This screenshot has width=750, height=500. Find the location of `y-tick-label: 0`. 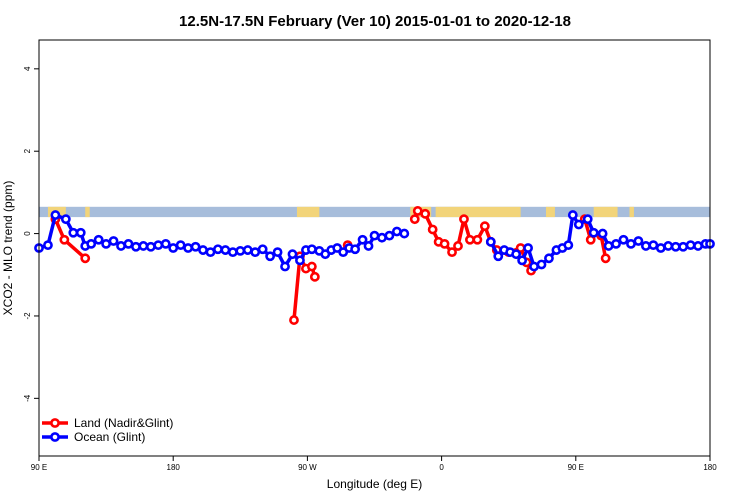

y-tick-label: 0 is located at coordinates (27, 233).